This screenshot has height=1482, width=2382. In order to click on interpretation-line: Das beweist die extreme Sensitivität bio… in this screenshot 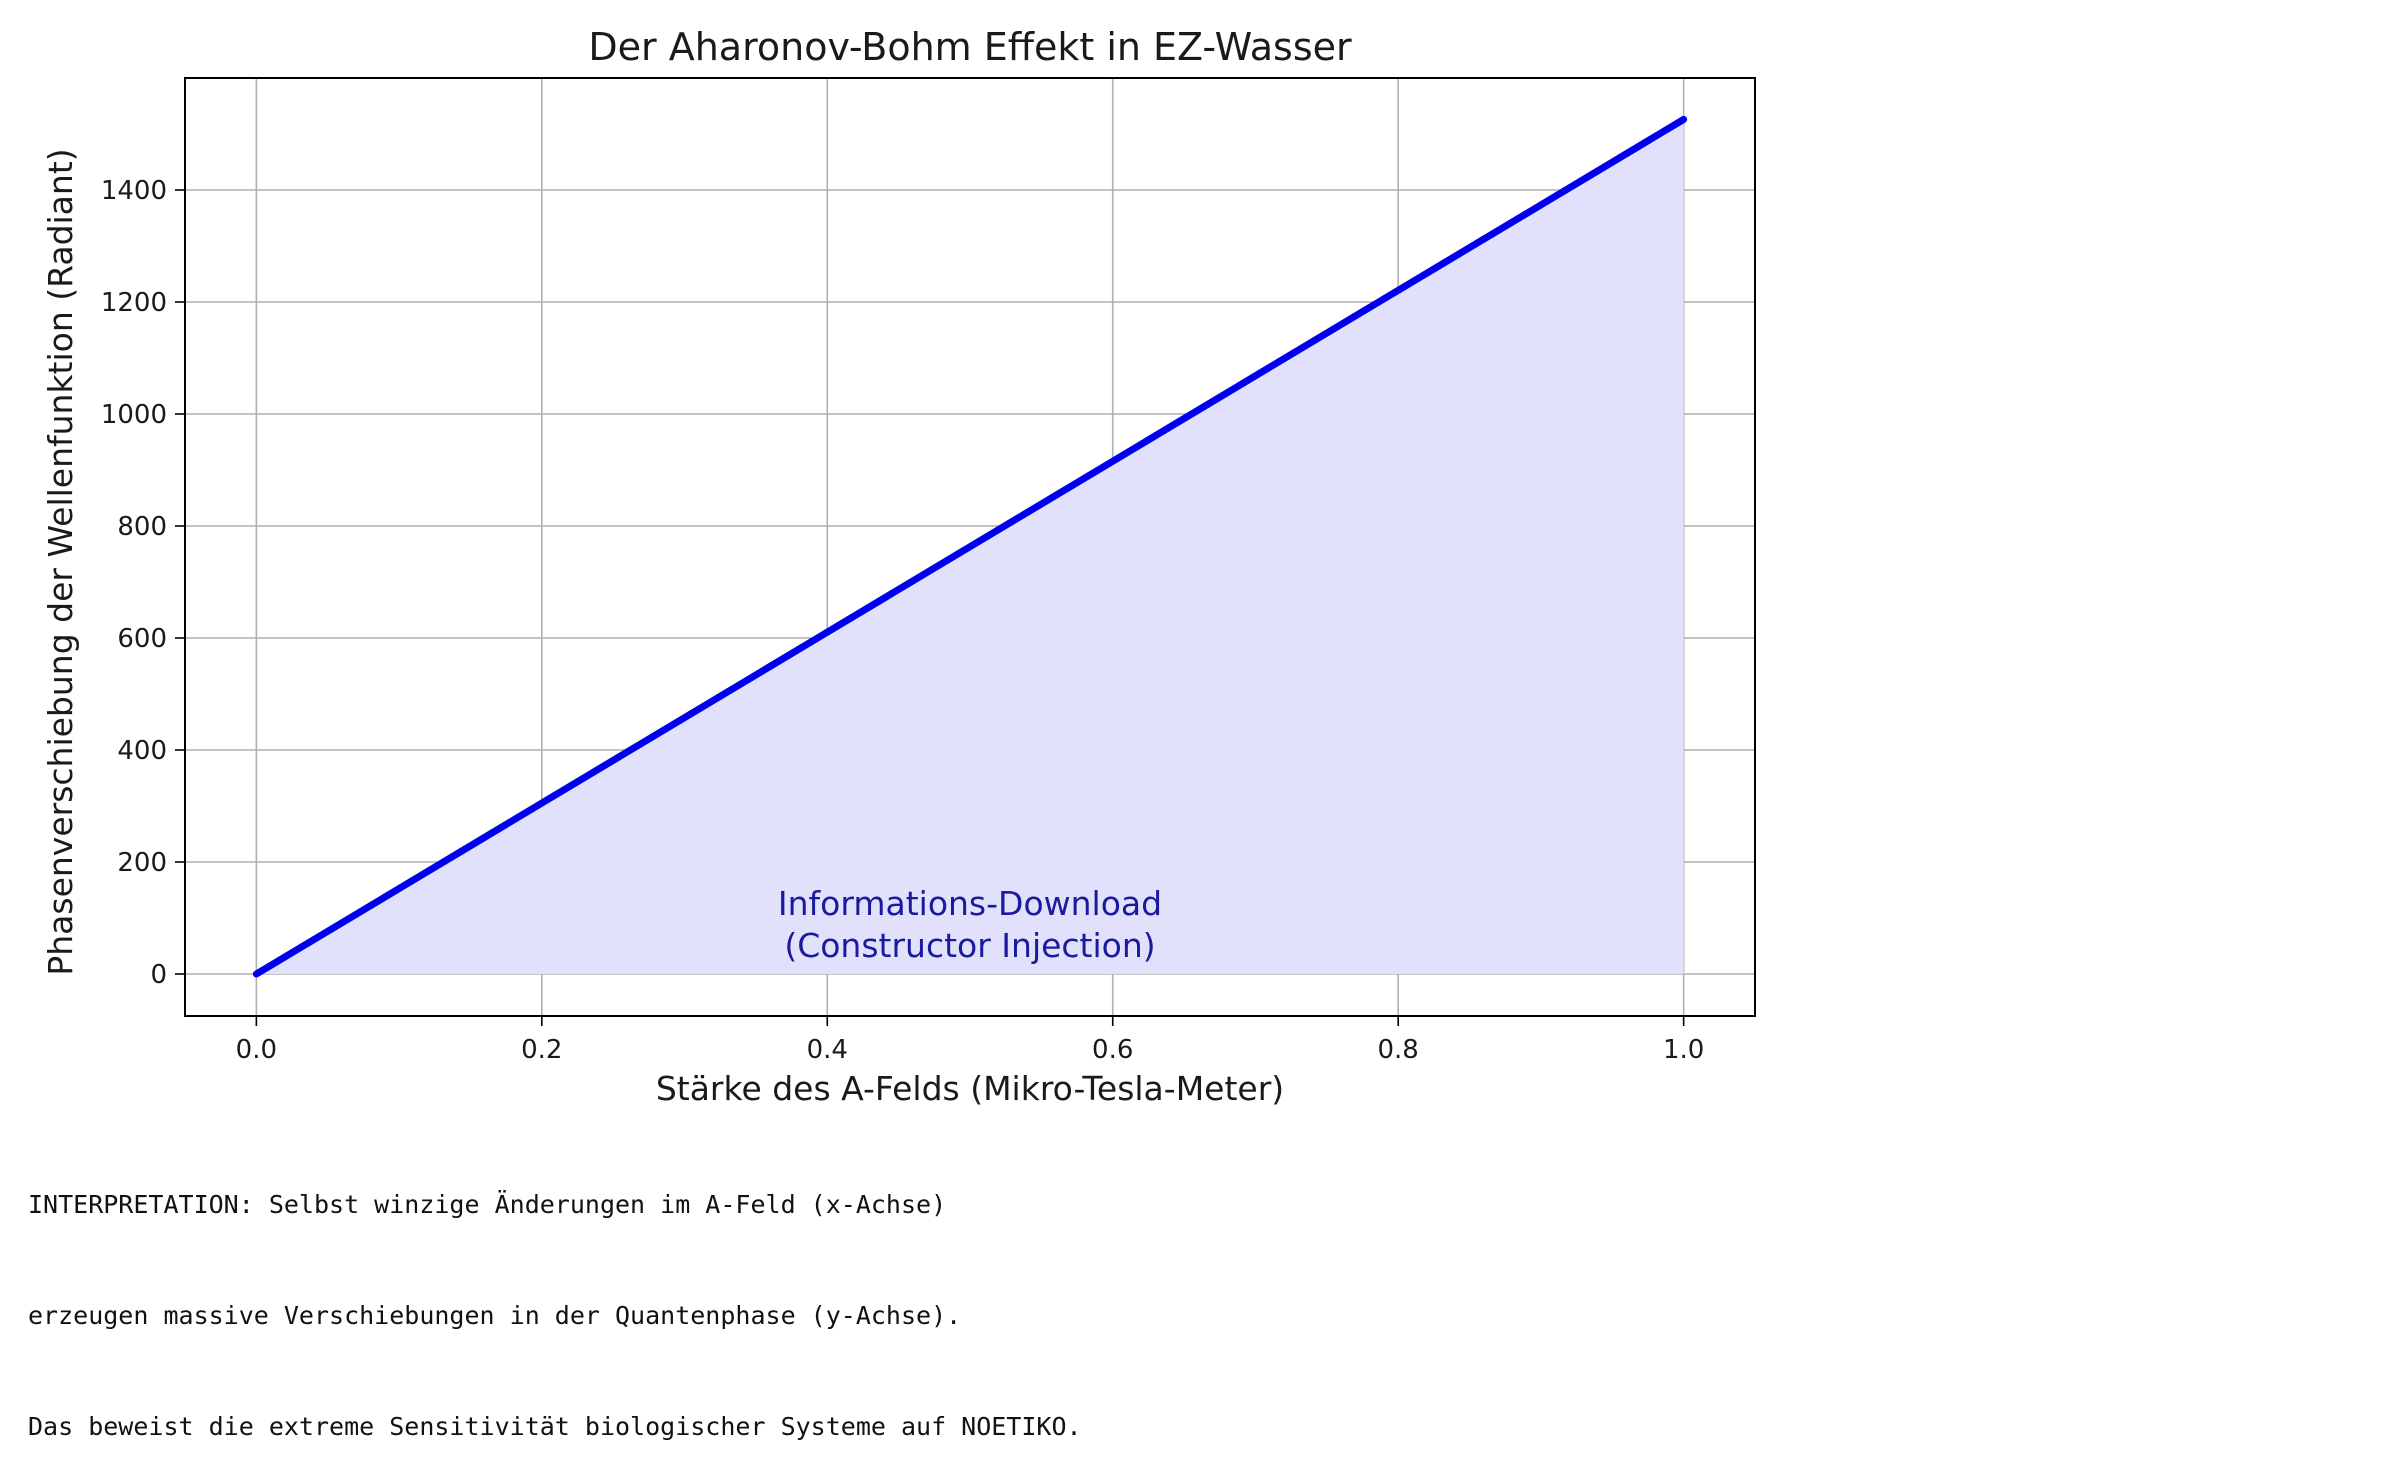, I will do `click(555, 1426)`.